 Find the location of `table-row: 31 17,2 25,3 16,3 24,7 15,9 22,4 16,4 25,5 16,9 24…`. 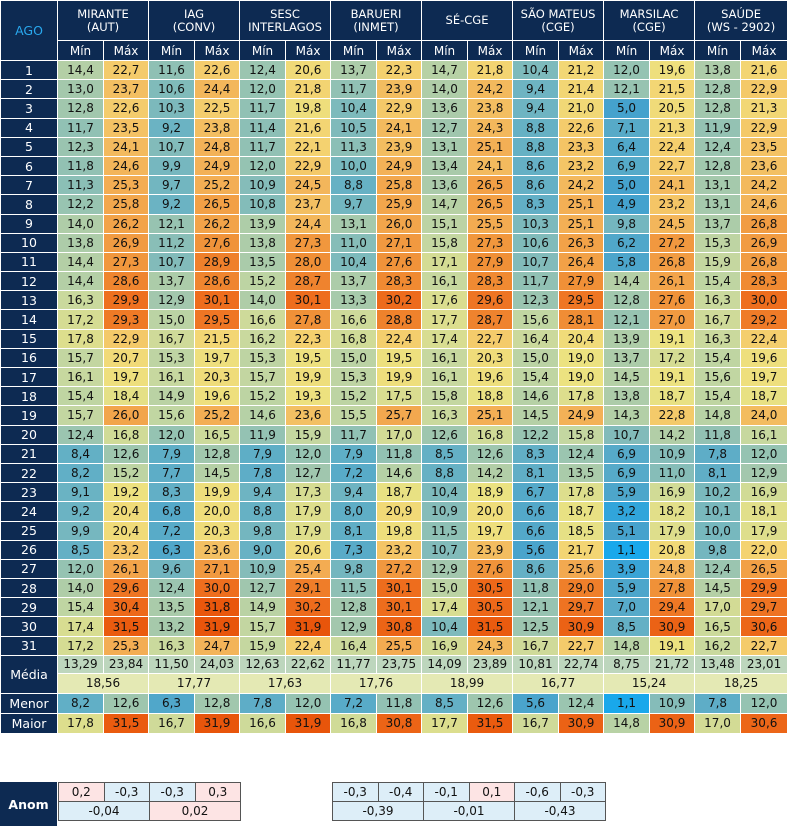

table-row: 31 17,2 25,3 16,3 24,7 15,9 22,4 16,4 25,5 16,9 24… is located at coordinates (394, 645).